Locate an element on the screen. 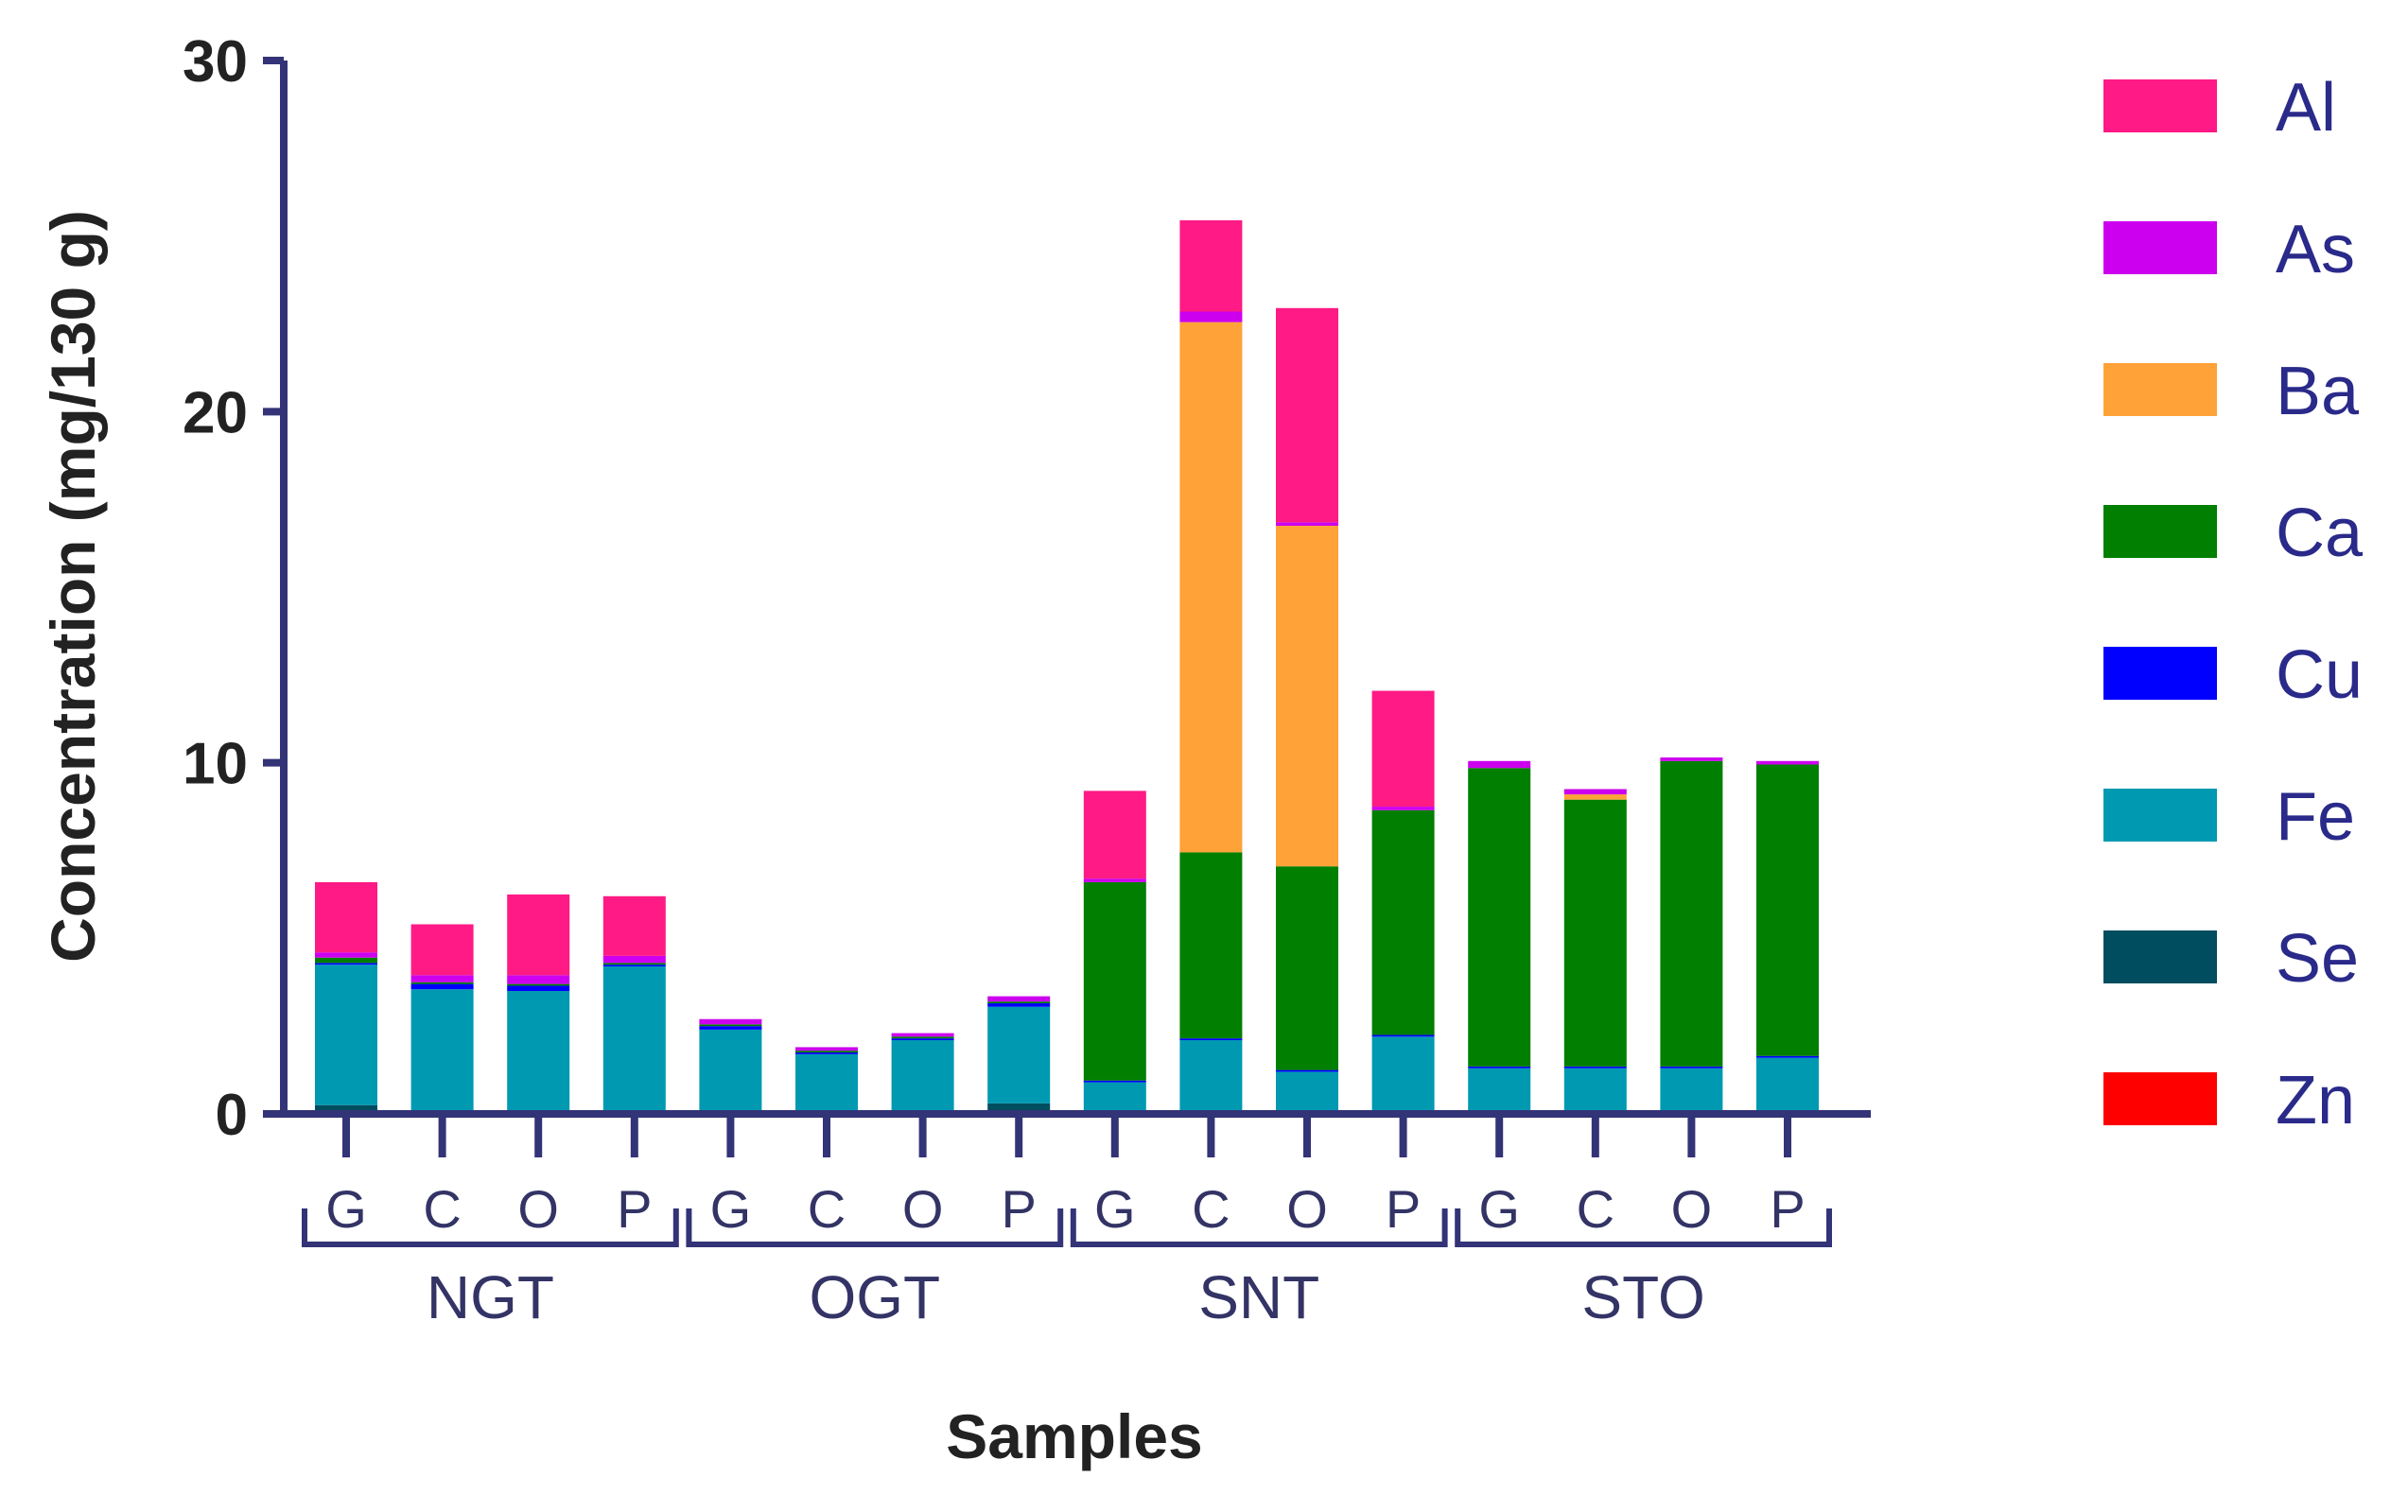 This screenshot has width=2408, height=1512. bar-cu-ngt-g is located at coordinates (346, 964).